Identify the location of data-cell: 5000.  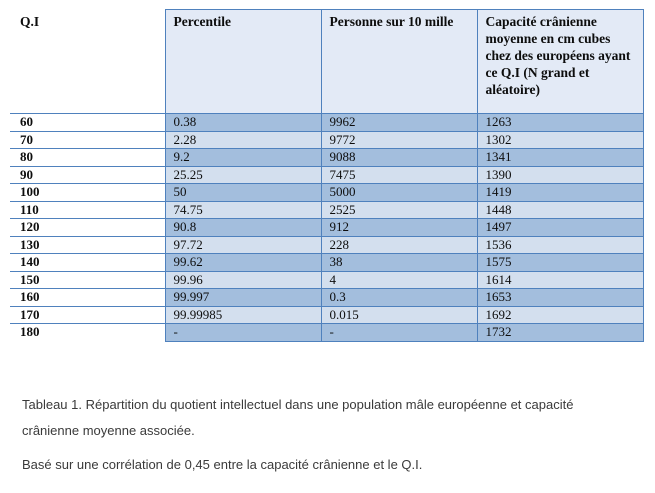
(399, 192).